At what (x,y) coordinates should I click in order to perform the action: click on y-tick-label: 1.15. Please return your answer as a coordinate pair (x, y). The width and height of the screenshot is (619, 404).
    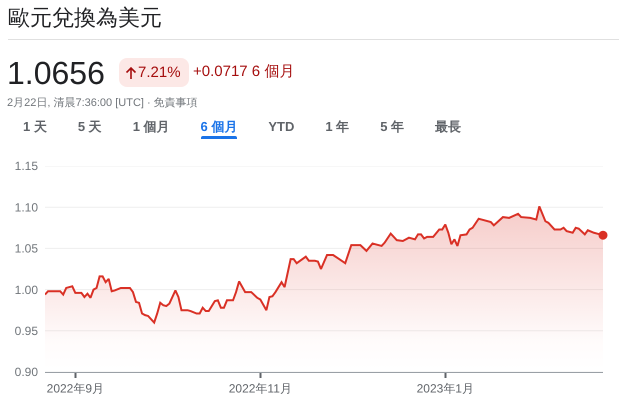
    Looking at the image, I should click on (26, 166).